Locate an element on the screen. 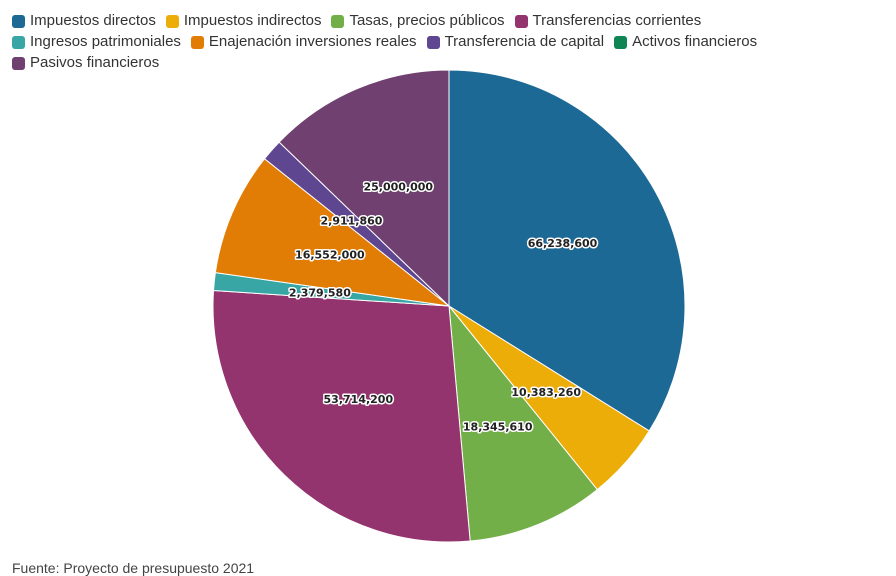 Image resolution: width=896 pixels, height=576 pixels. legend-item: Tasas, precios públicos is located at coordinates (418, 21).